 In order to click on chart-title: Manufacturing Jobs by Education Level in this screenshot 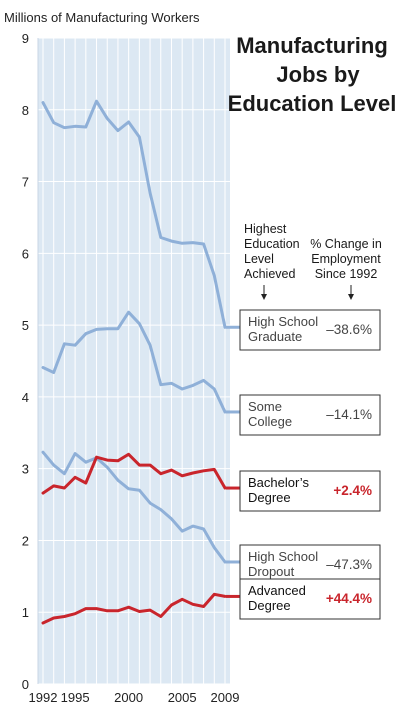, I will do `click(312, 74)`.